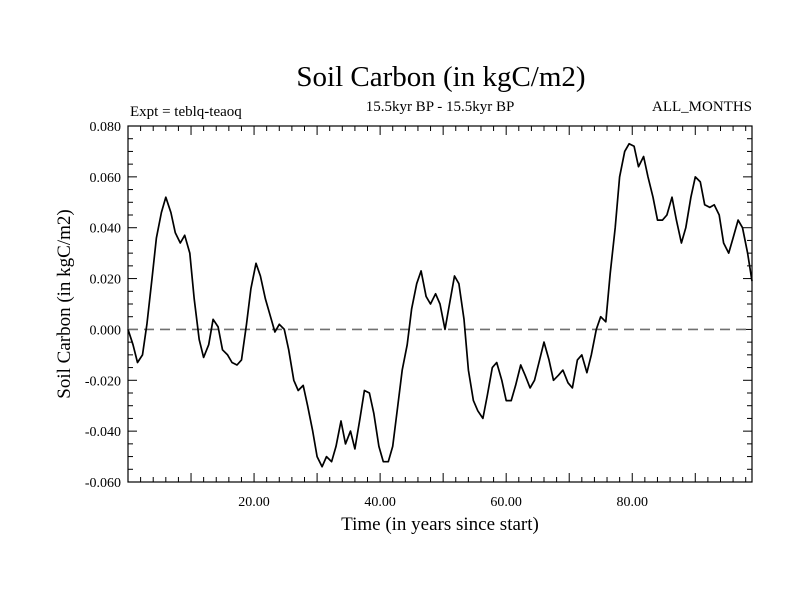 This screenshot has width=800, height=600. What do you see at coordinates (106, 229) in the screenshot?
I see `y-tick-label: 0.040` at bounding box center [106, 229].